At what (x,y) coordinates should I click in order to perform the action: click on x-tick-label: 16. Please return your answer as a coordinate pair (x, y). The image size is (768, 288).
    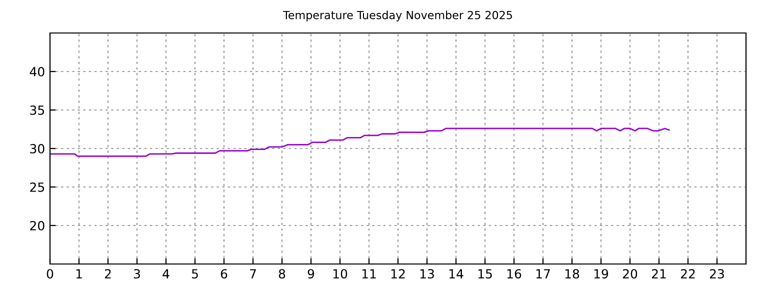
    Looking at the image, I should click on (514, 274).